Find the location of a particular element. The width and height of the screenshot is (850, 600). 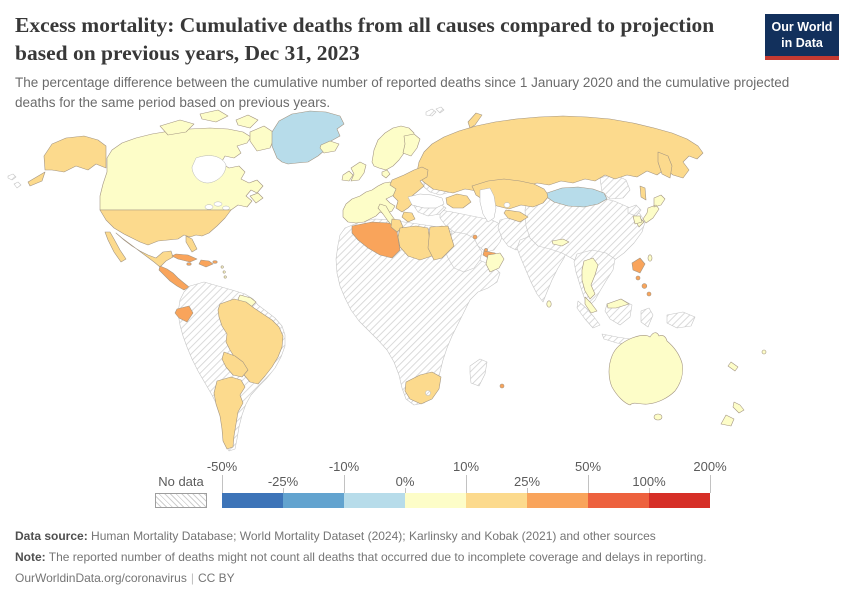

black-sea is located at coordinates (426, 201).